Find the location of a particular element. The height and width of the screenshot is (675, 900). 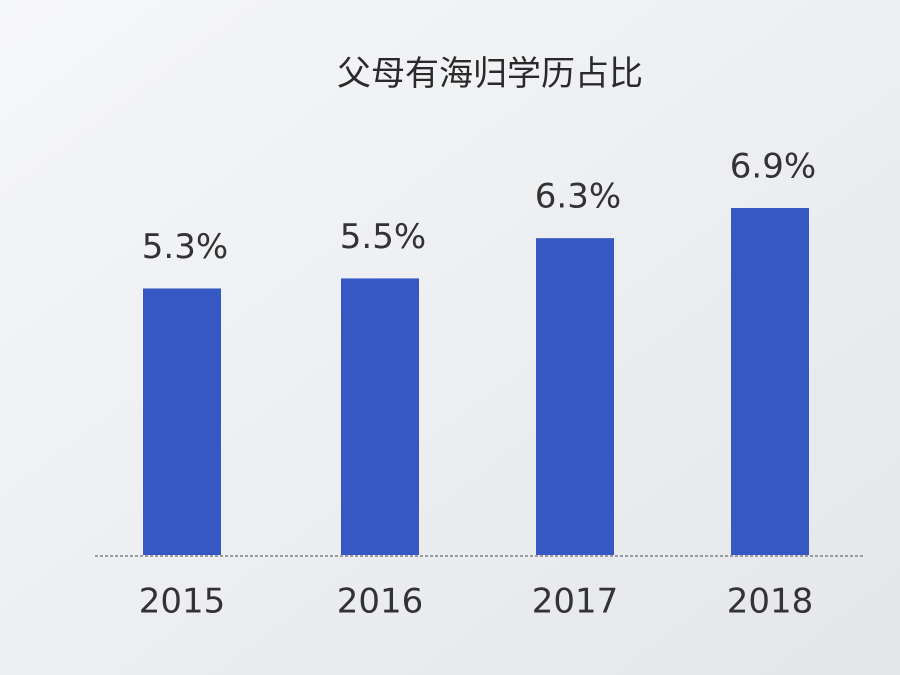

value-label: 6.3% is located at coordinates (578, 197).